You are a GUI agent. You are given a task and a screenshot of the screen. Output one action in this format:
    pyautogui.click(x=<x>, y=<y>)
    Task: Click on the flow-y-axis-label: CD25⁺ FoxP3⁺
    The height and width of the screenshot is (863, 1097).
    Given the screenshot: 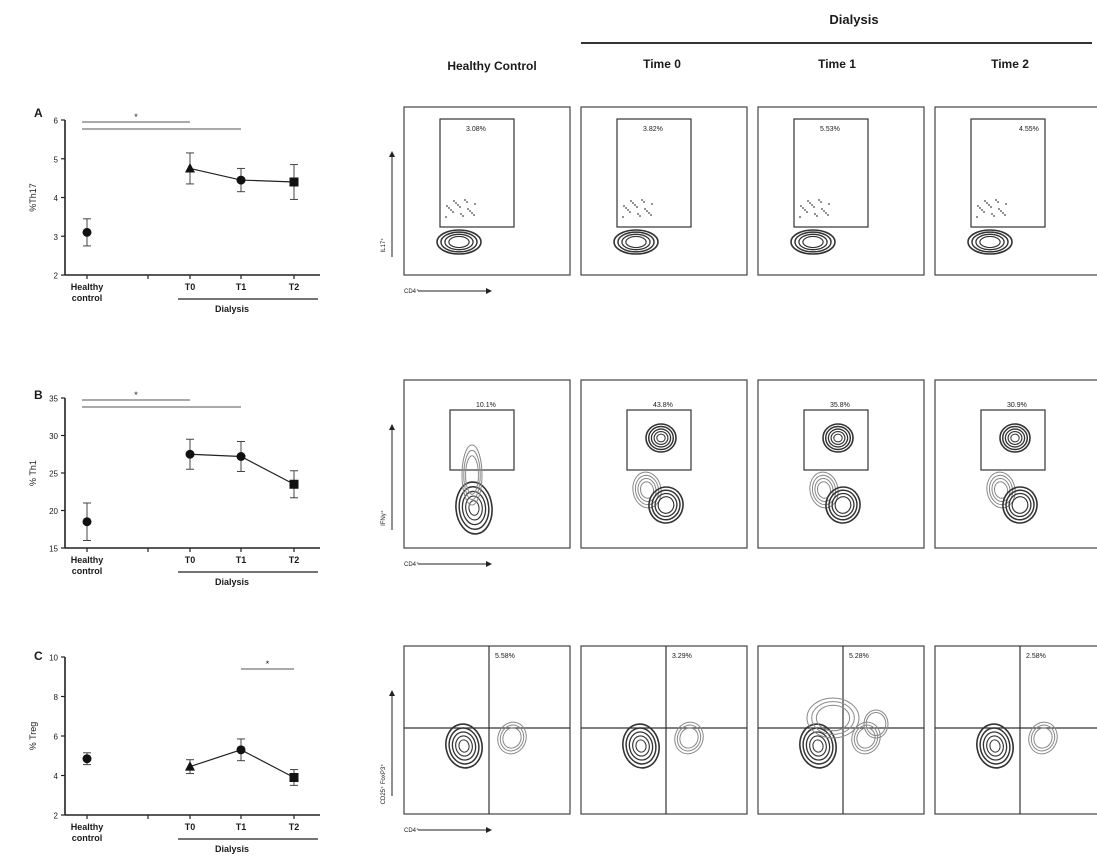 What is the action you would take?
    pyautogui.click(x=383, y=784)
    